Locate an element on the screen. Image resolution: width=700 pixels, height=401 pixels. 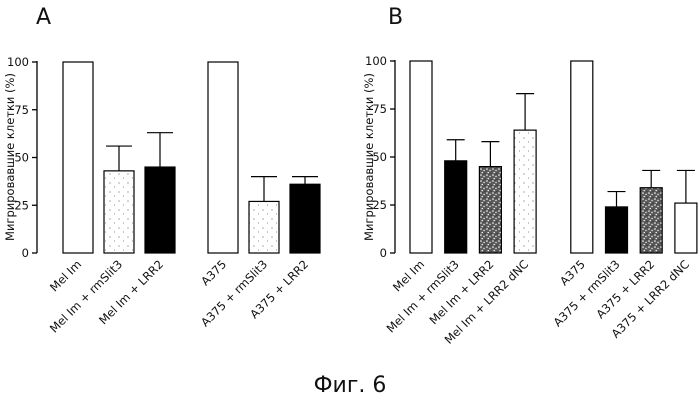
panel-a-y-tick-label: 50 is located at coordinates (21, 158).